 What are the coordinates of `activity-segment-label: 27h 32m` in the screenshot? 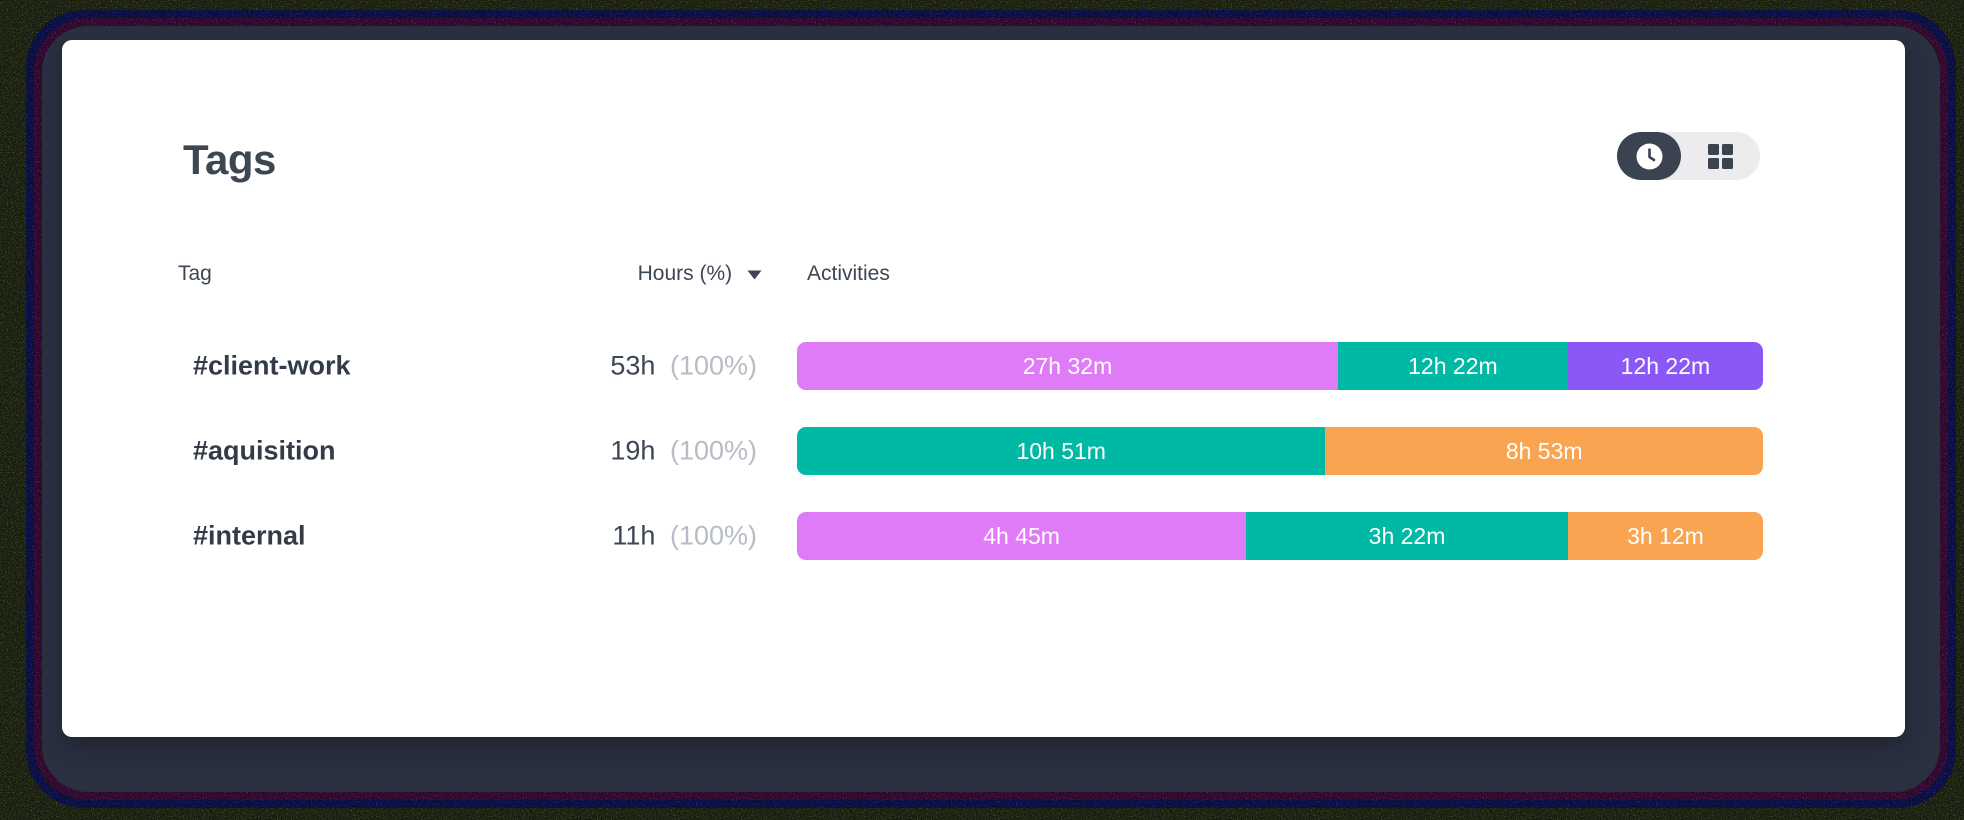 It's located at (1067, 365).